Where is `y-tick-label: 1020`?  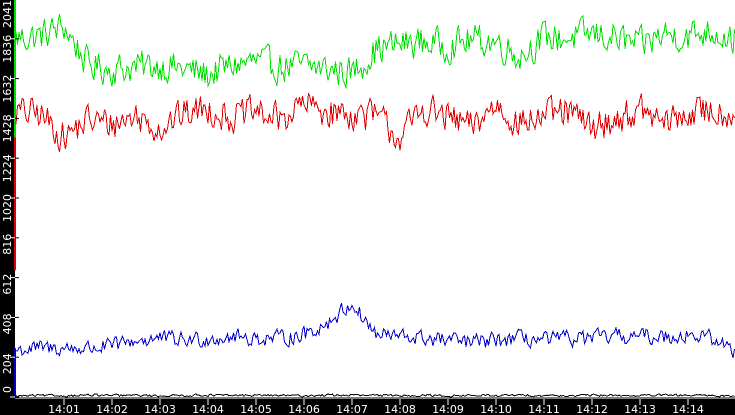
y-tick-label: 1020 is located at coordinates (7, 208).